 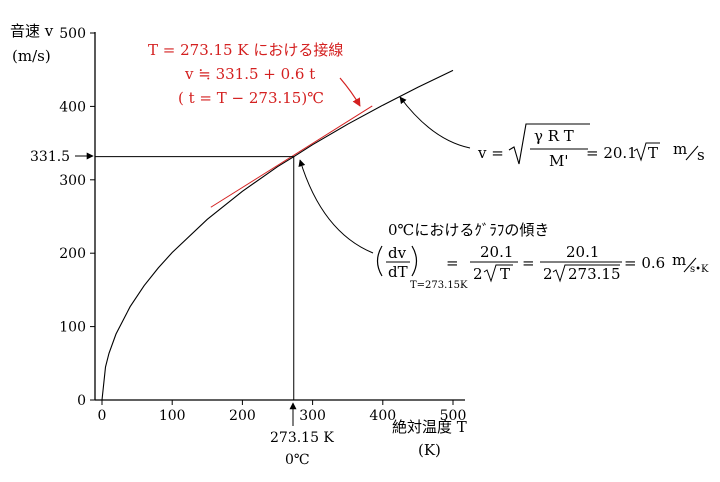 I want to click on slope-title: 0℃におけるｸﾞﾗﾌの傾き, so click(x=468, y=230).